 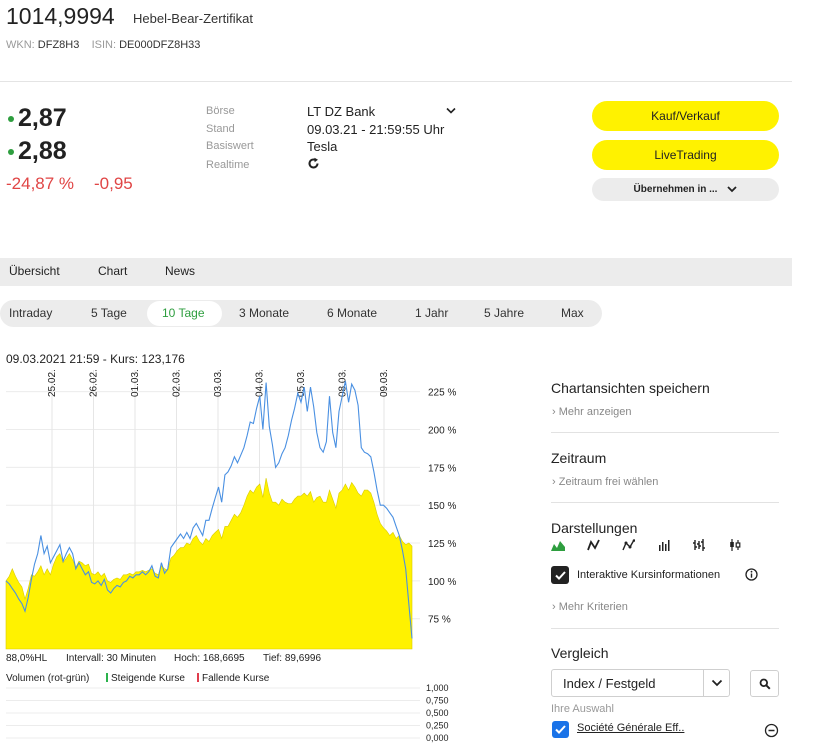 I want to click on interactive-info-label: Interaktive Kursinformationen, so click(x=649, y=575).